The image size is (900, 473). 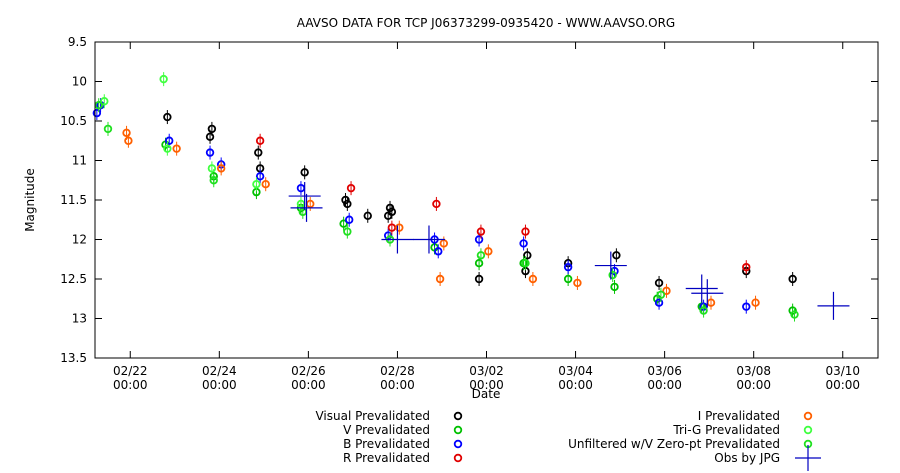 I want to click on y-tick-label: 11.5, so click(x=73, y=200).